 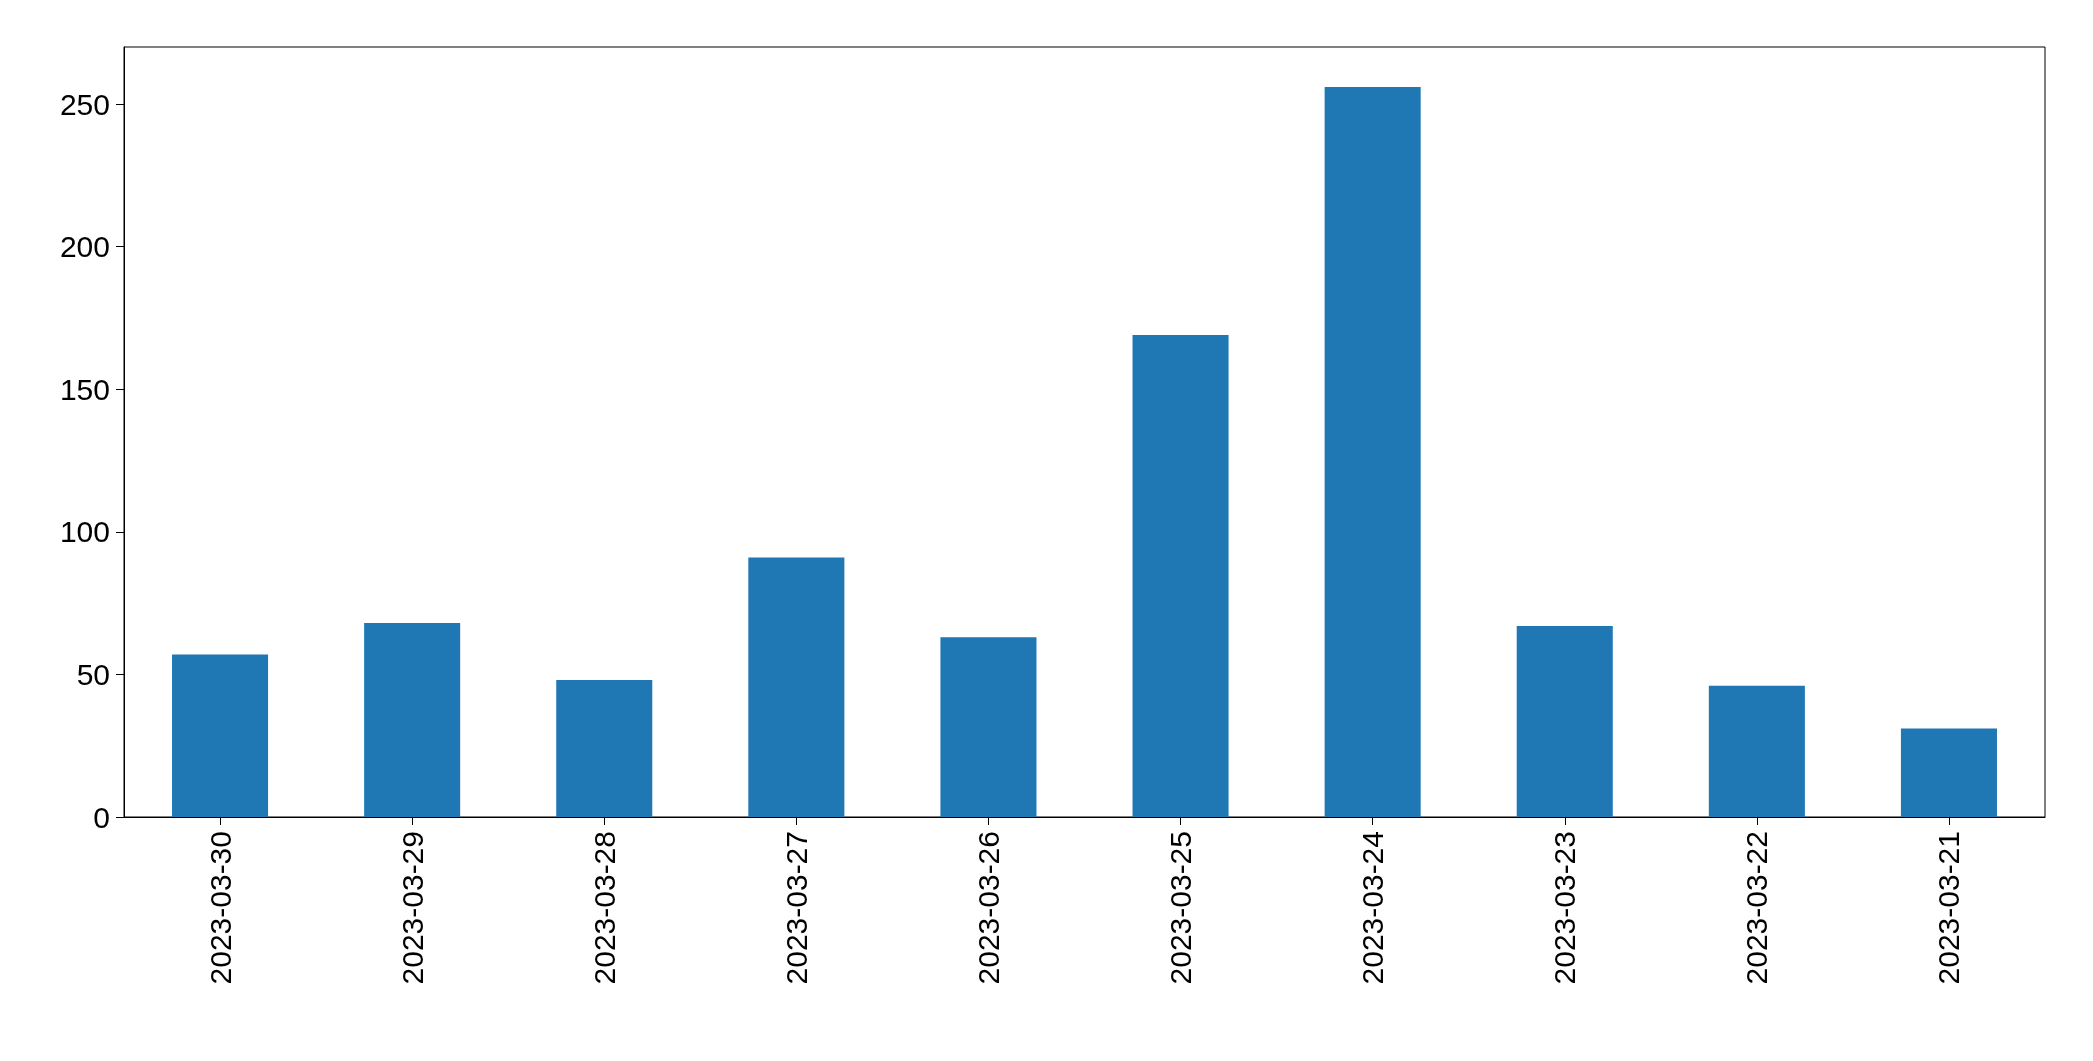 What do you see at coordinates (93, 674) in the screenshot?
I see `y-tick-label: 50` at bounding box center [93, 674].